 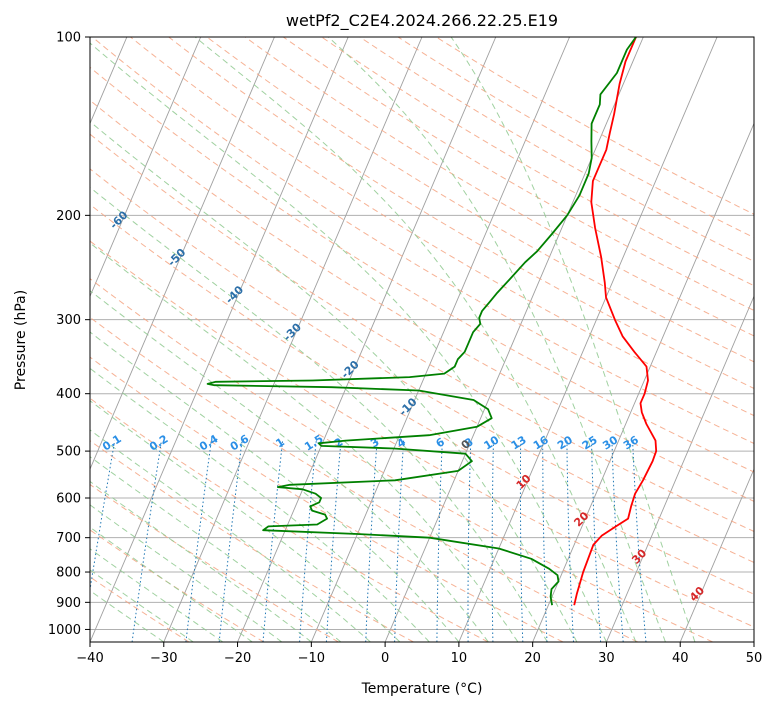 What do you see at coordinates (68, 603) in the screenshot?
I see `y-tick-label: 900` at bounding box center [68, 603].